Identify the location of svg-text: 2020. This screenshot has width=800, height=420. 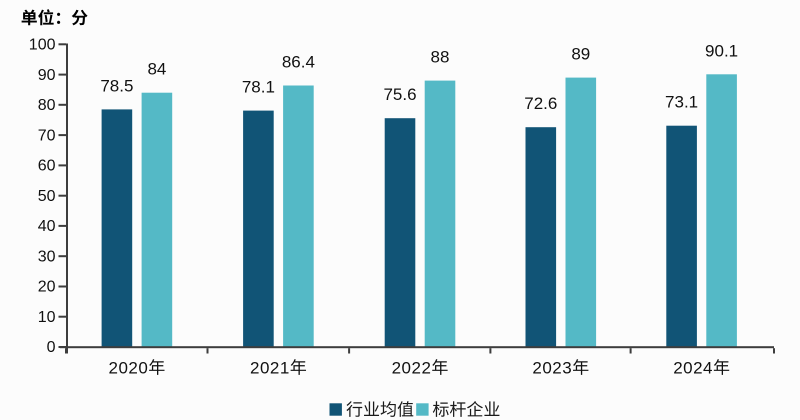
(129, 368).